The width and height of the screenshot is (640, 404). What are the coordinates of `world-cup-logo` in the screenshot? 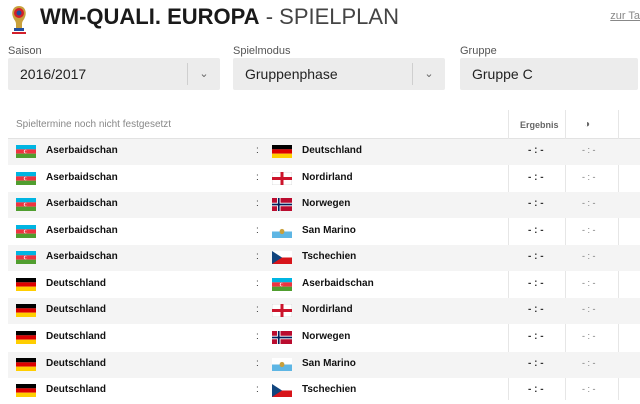 It's located at (19, 20).